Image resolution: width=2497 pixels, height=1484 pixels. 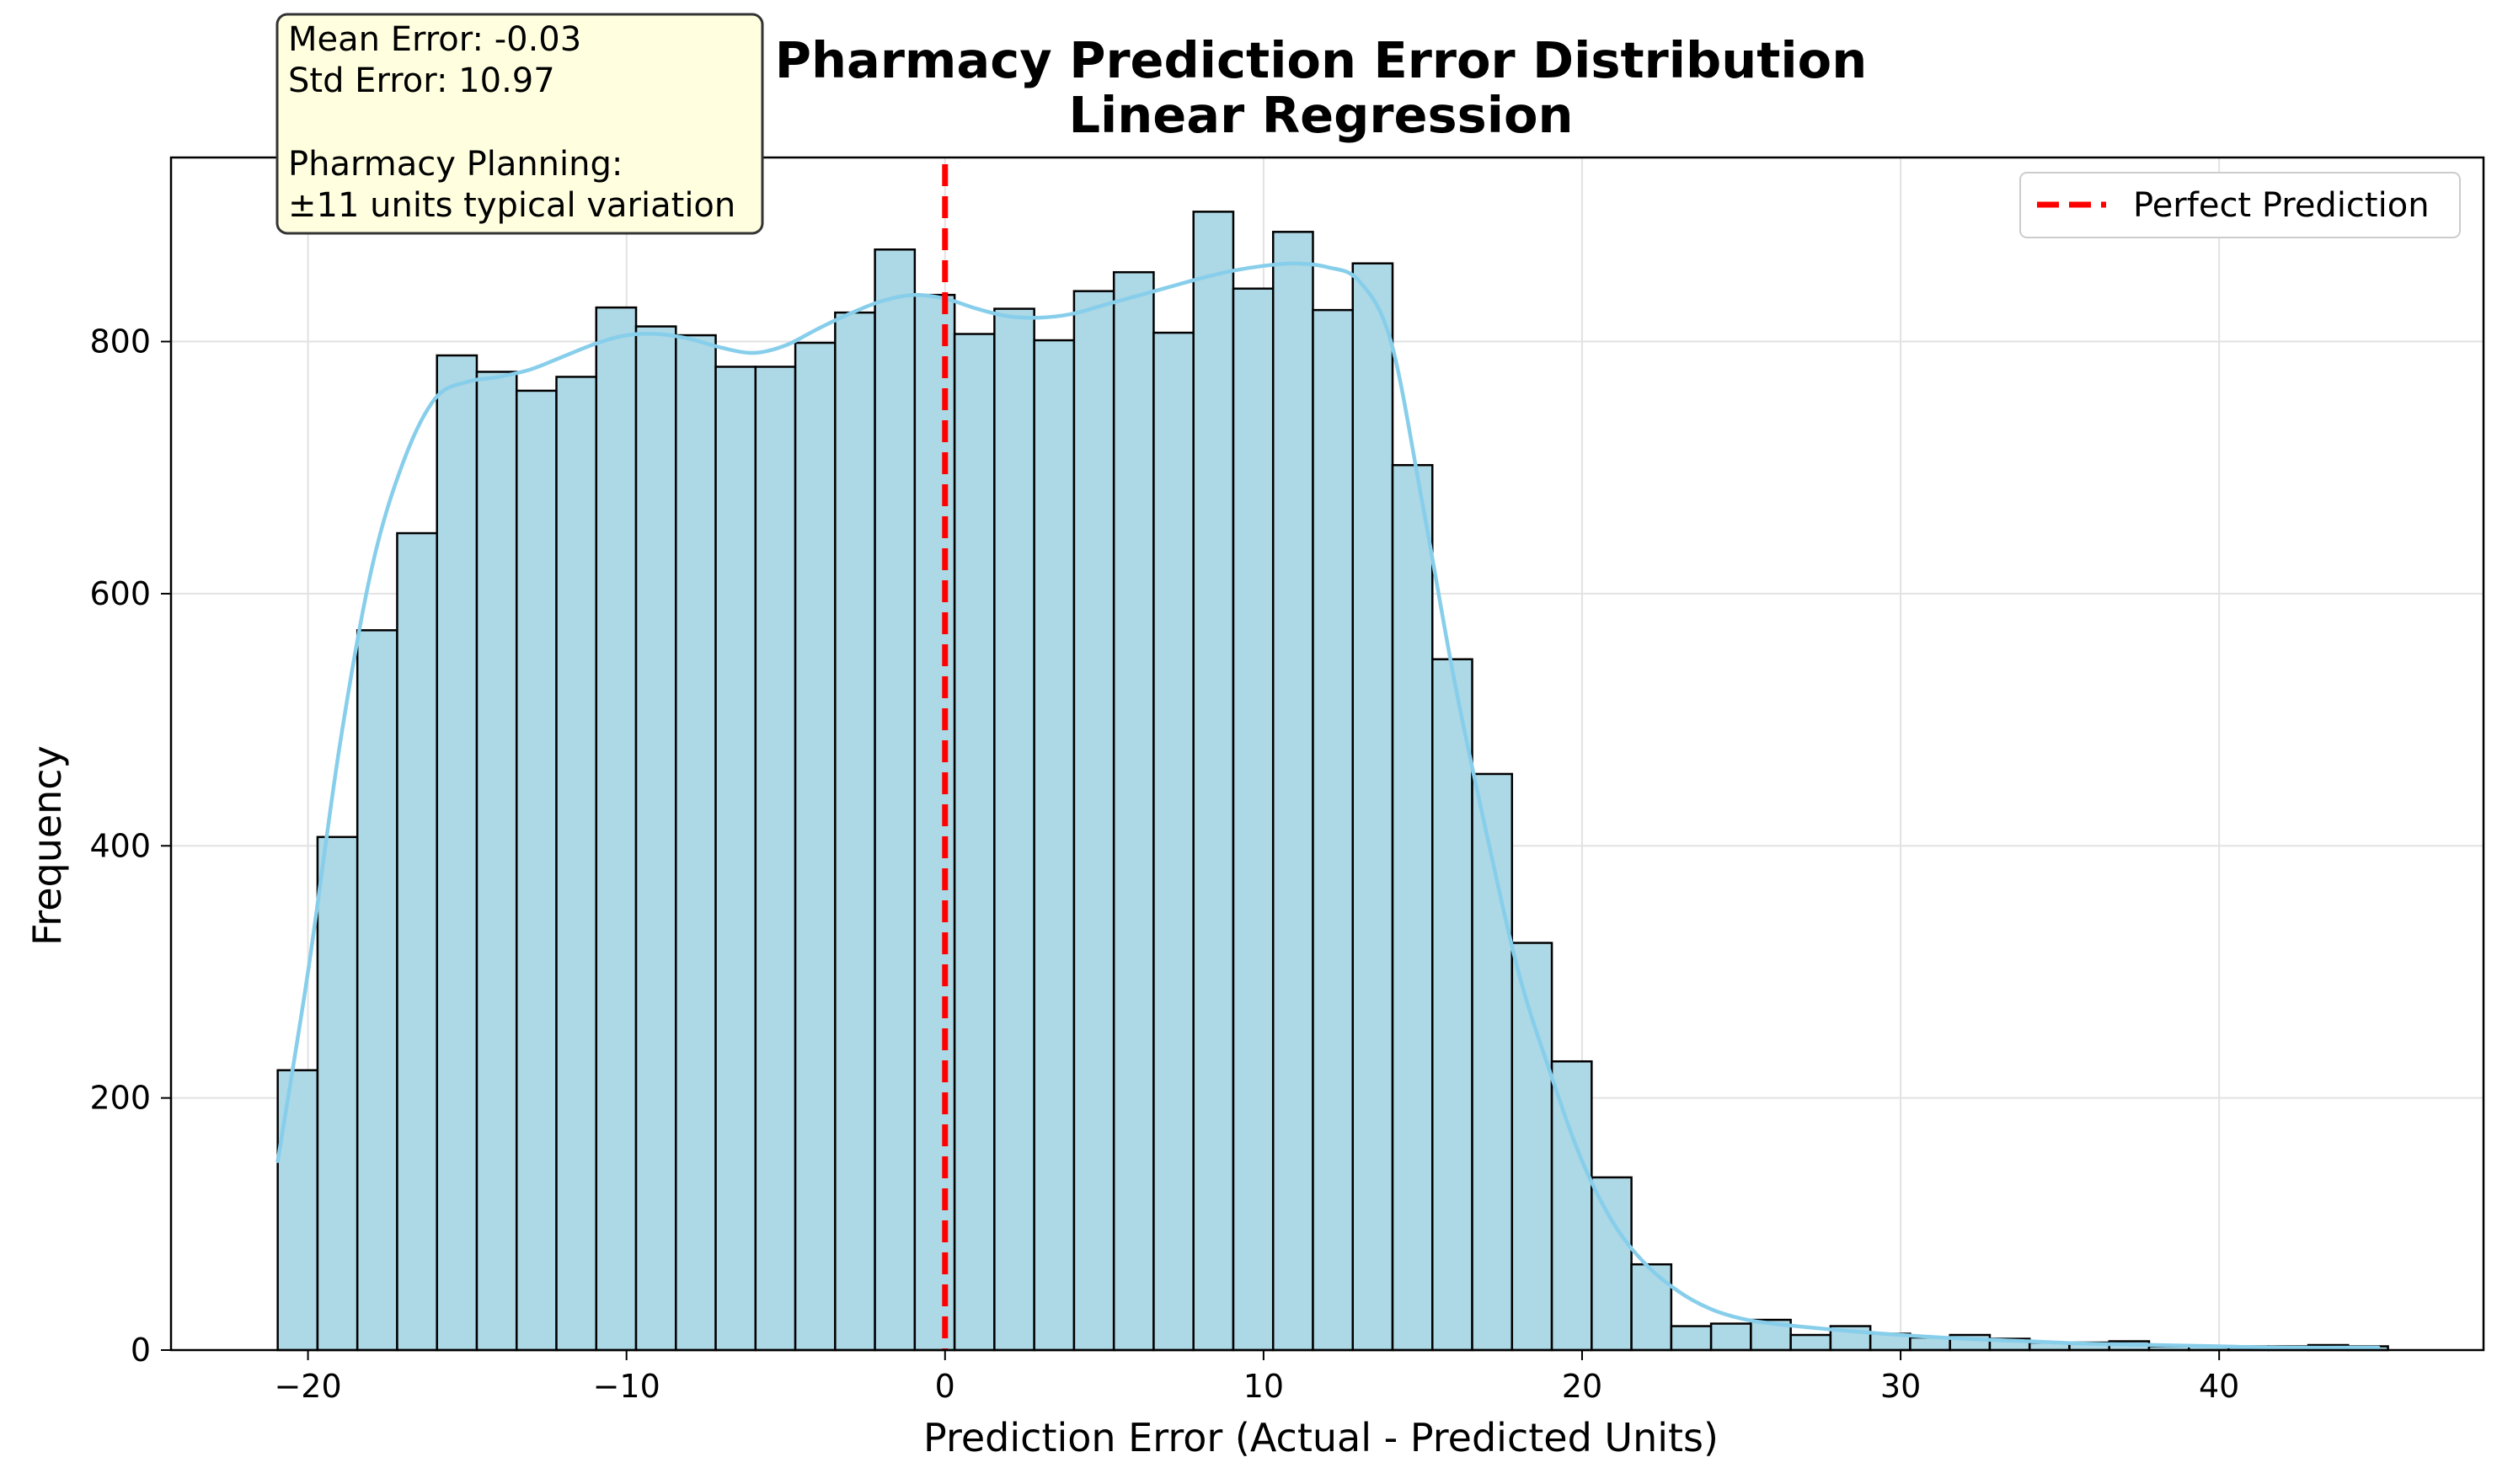 I want to click on y-tick-label: 600, so click(x=120, y=594).